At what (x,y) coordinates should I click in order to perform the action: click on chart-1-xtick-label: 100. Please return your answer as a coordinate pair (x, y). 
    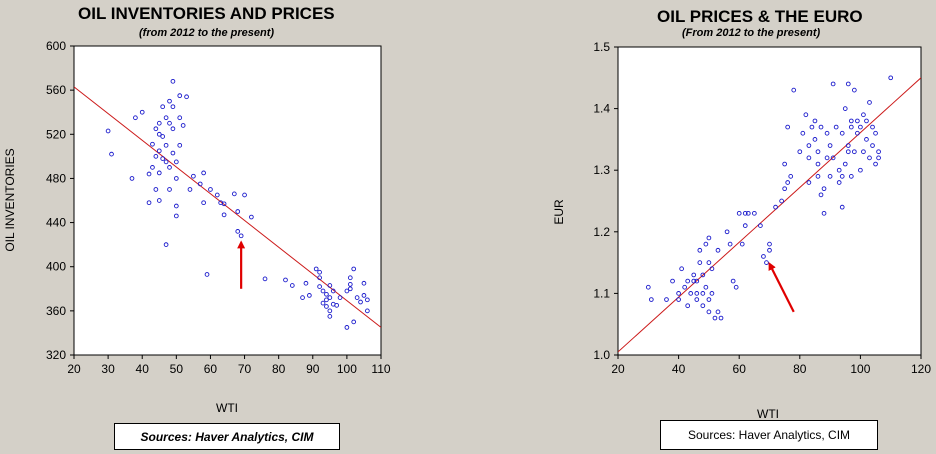
    Looking at the image, I should click on (347, 369).